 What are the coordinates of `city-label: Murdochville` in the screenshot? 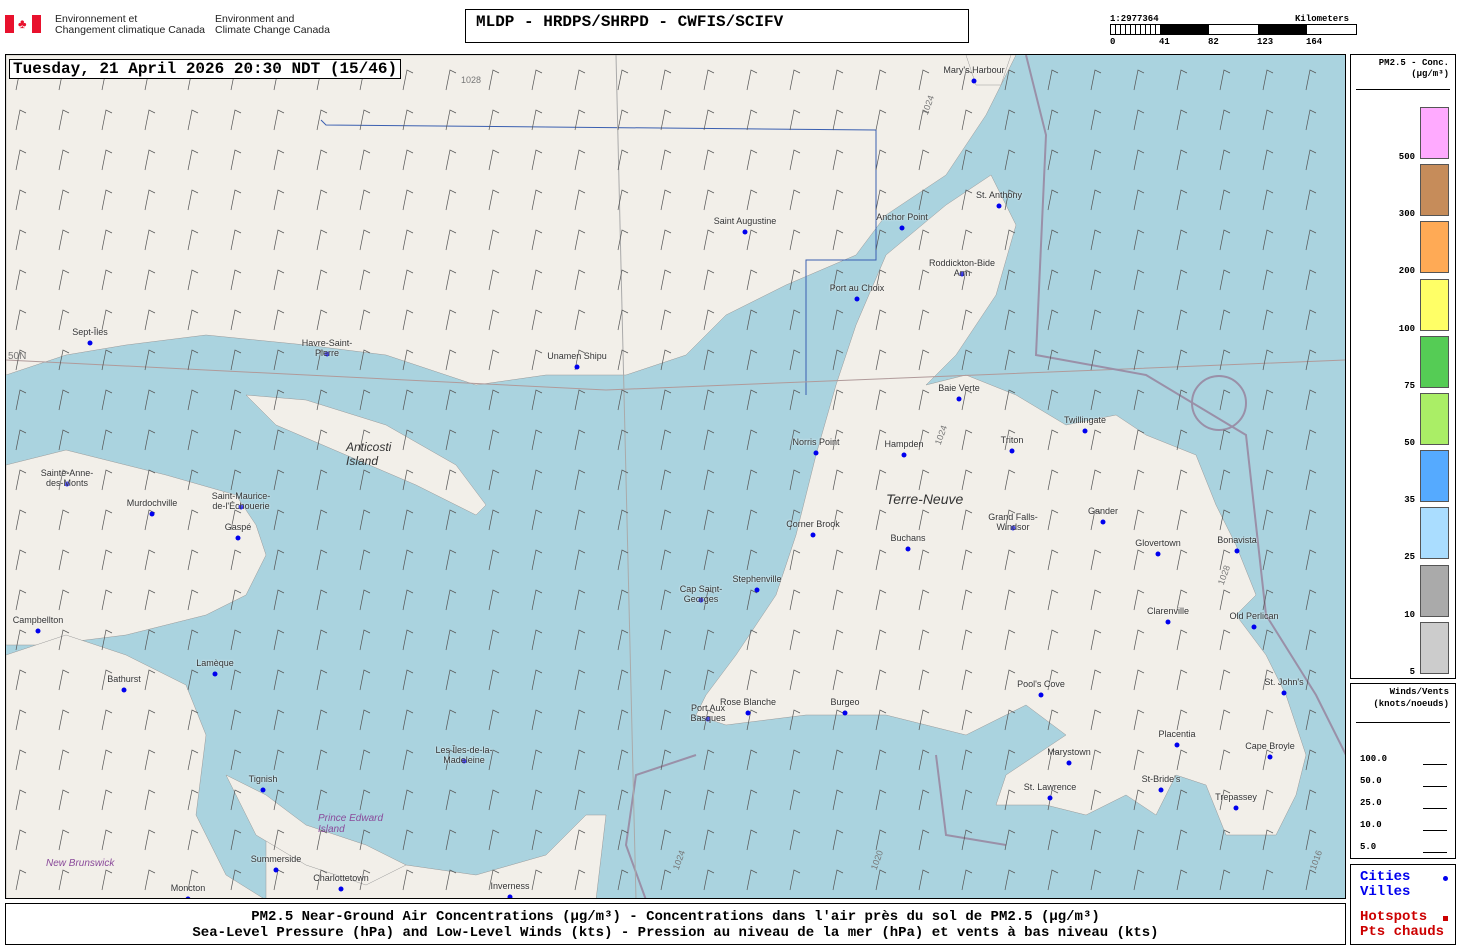 It's located at (152, 503).